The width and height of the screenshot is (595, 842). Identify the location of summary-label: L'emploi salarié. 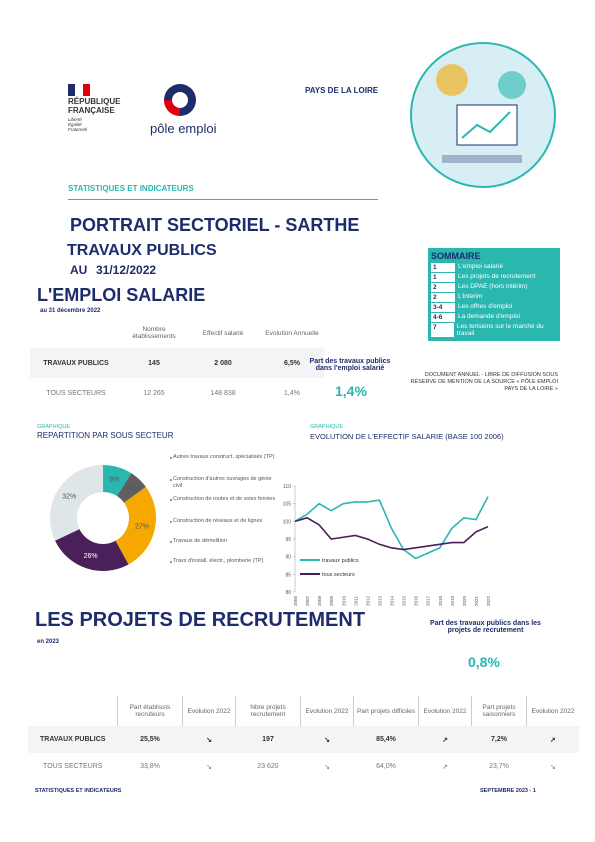
(480, 266).